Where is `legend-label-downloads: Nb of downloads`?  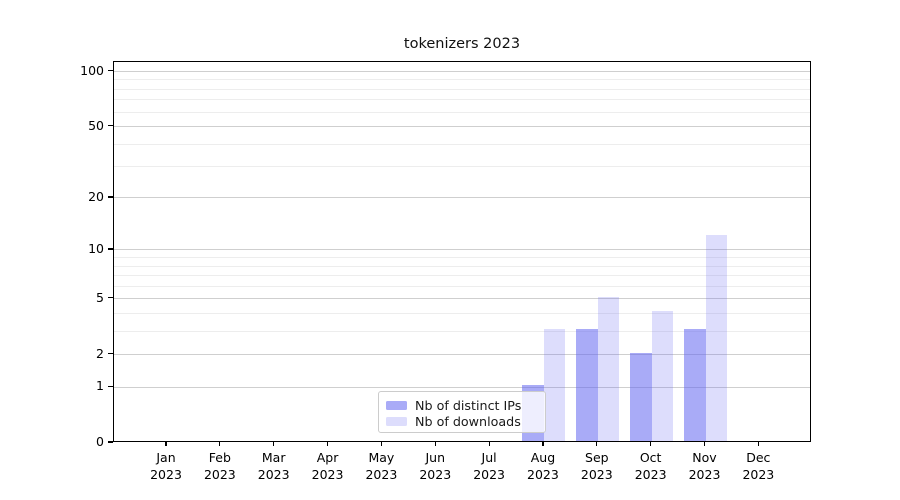
legend-label-downloads: Nb of downloads is located at coordinates (468, 422).